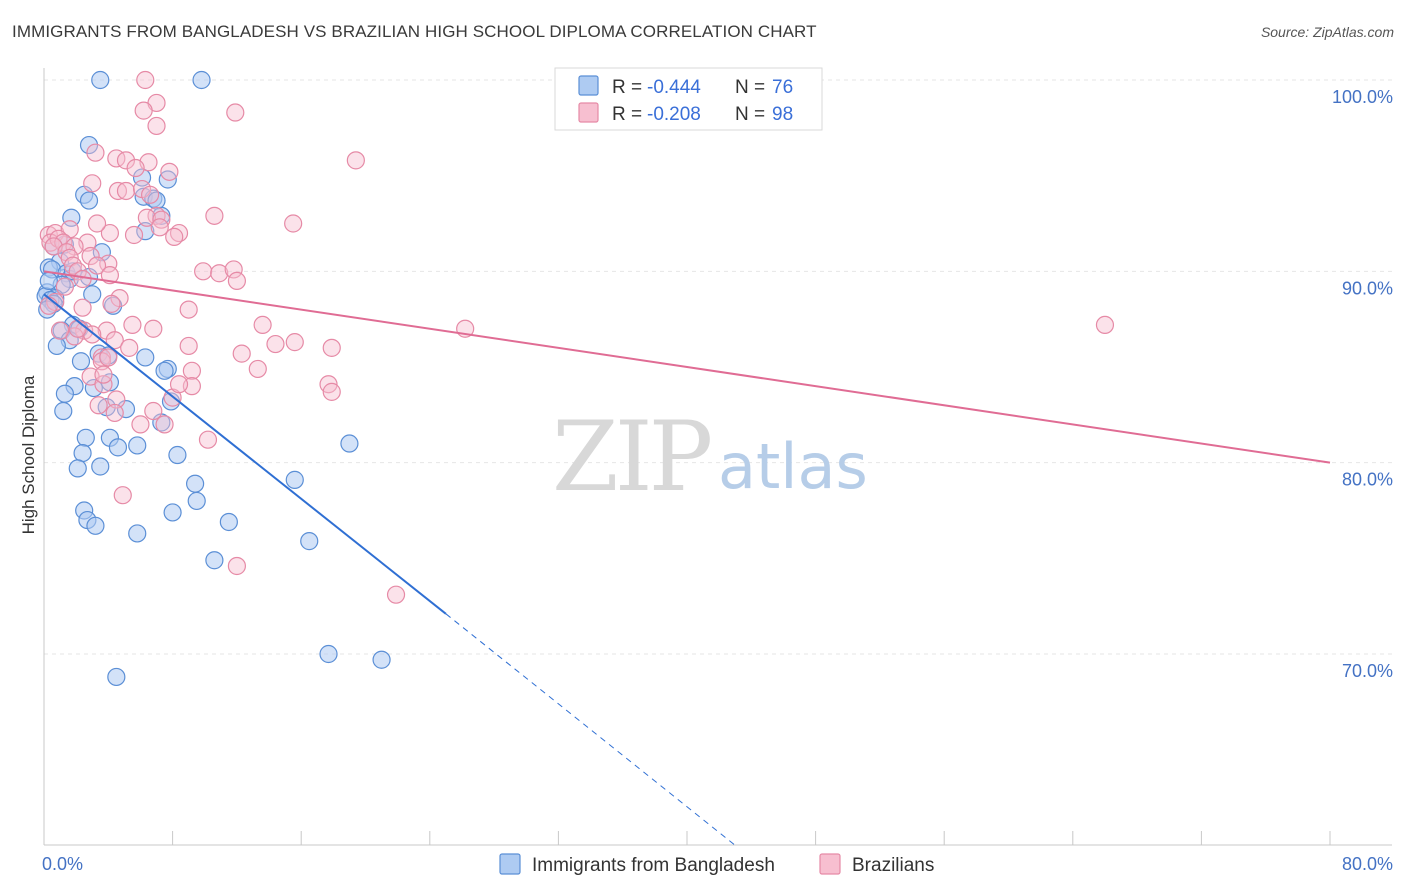 The image size is (1406, 892). Describe the element at coordinates (830, 864) in the screenshot. I see `bottom-legend-swatch-brazilians` at that location.